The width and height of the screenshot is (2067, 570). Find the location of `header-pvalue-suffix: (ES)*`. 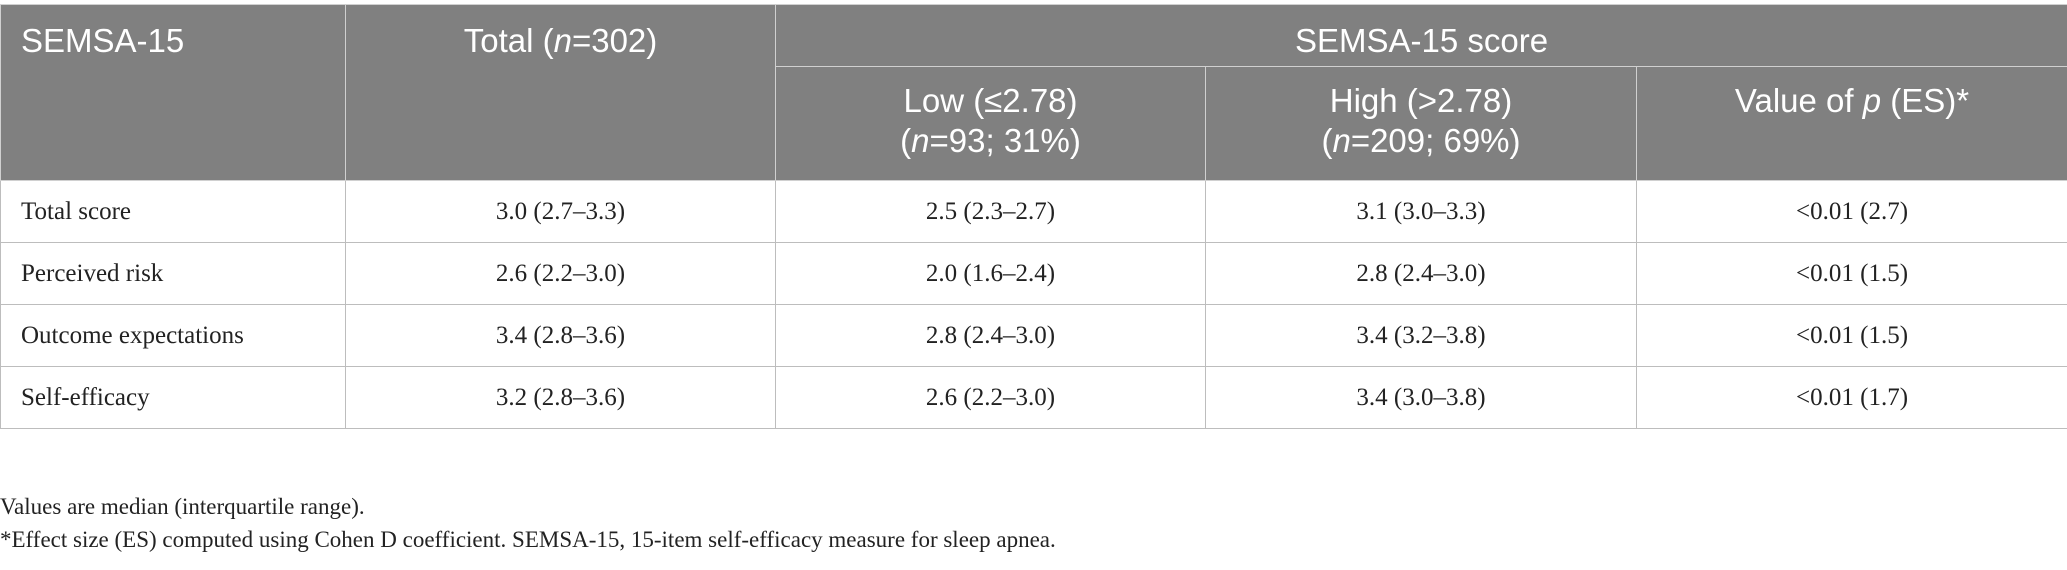

header-pvalue-suffix: (ES)* is located at coordinates (1925, 100).